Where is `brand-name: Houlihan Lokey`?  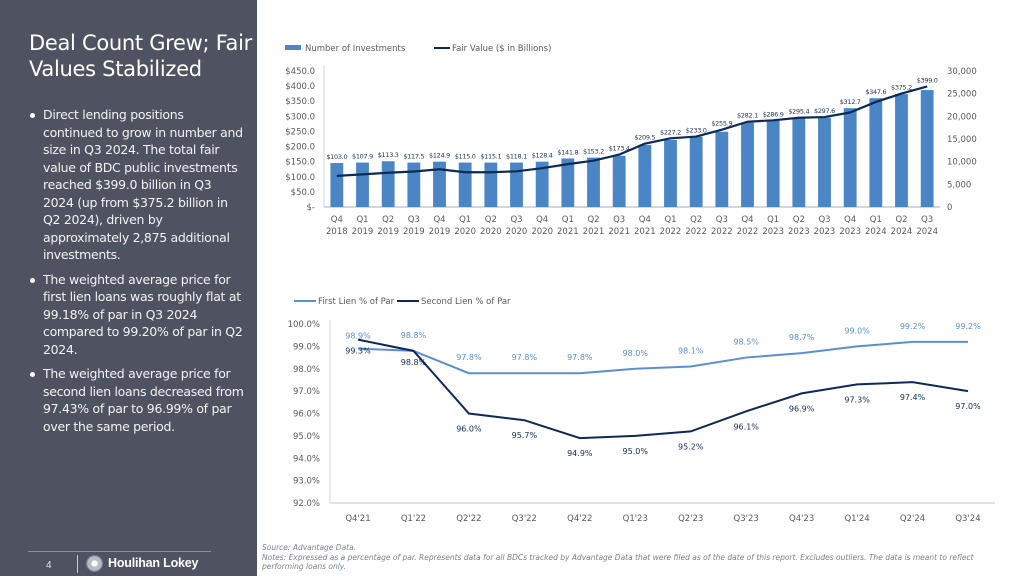 brand-name: Houlihan Lokey is located at coordinates (153, 563).